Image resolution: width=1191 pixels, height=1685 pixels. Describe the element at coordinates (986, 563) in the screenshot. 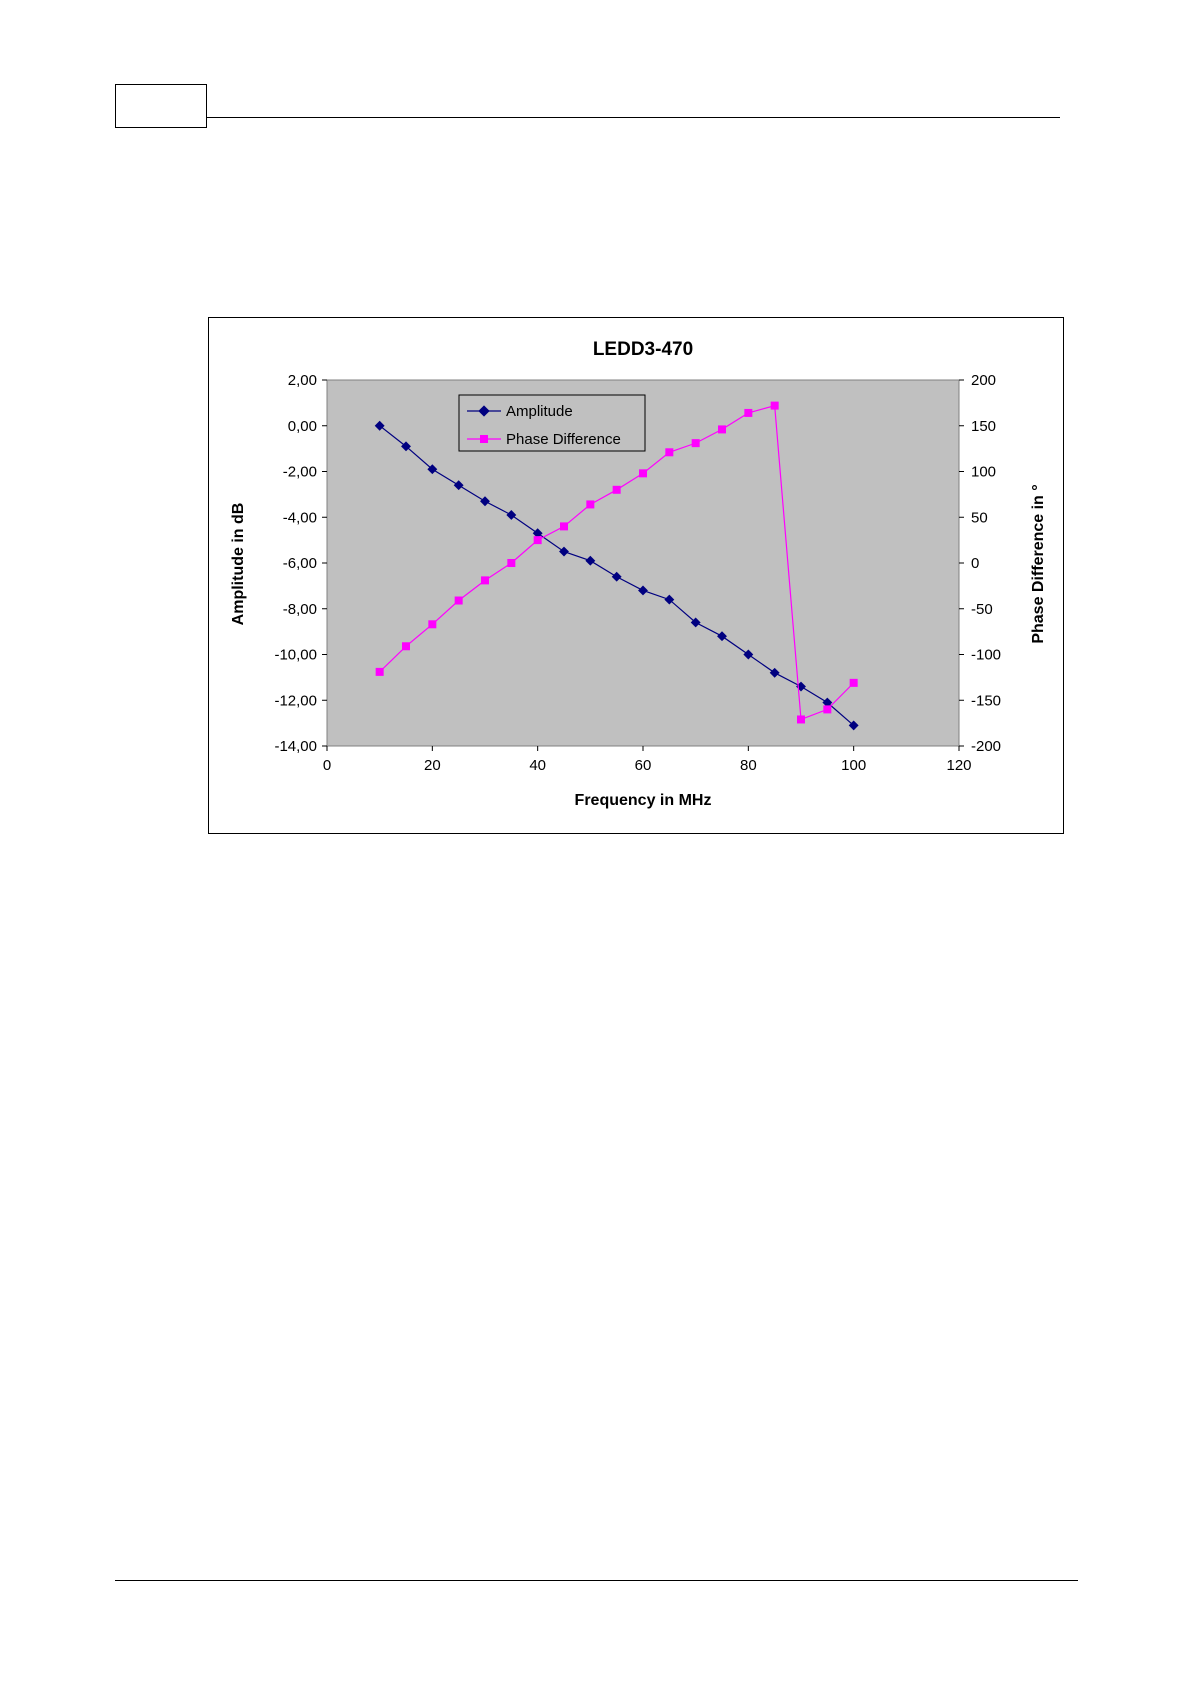

I see `y-right-tick-labels: 200 150 100 50 0 -50 -100 -150 -200` at that location.